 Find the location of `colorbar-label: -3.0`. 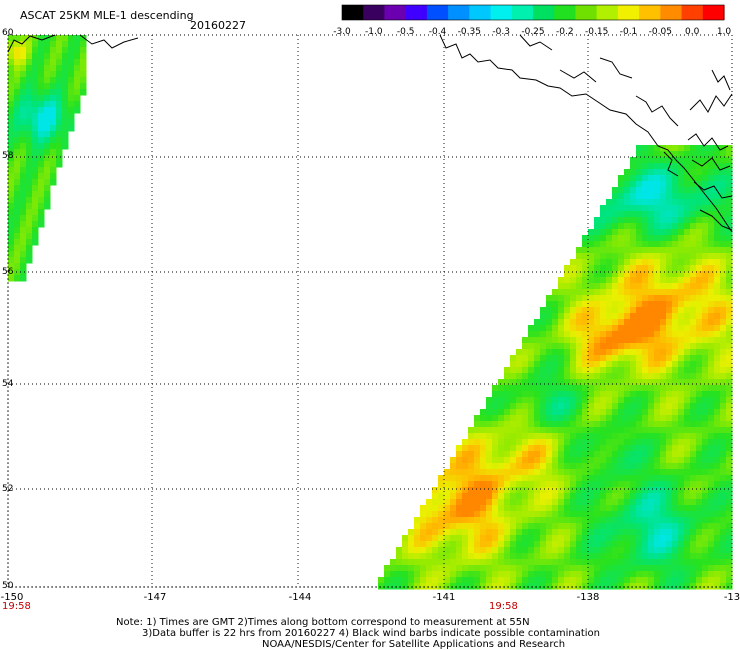

colorbar-label: -3.0 is located at coordinates (342, 32).